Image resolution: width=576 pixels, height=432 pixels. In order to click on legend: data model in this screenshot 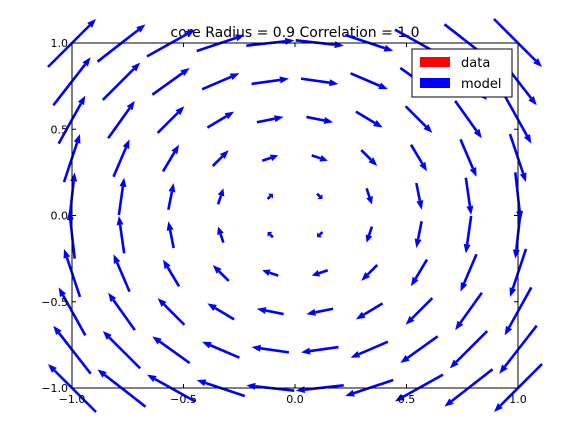, I will do `click(462, 73)`.